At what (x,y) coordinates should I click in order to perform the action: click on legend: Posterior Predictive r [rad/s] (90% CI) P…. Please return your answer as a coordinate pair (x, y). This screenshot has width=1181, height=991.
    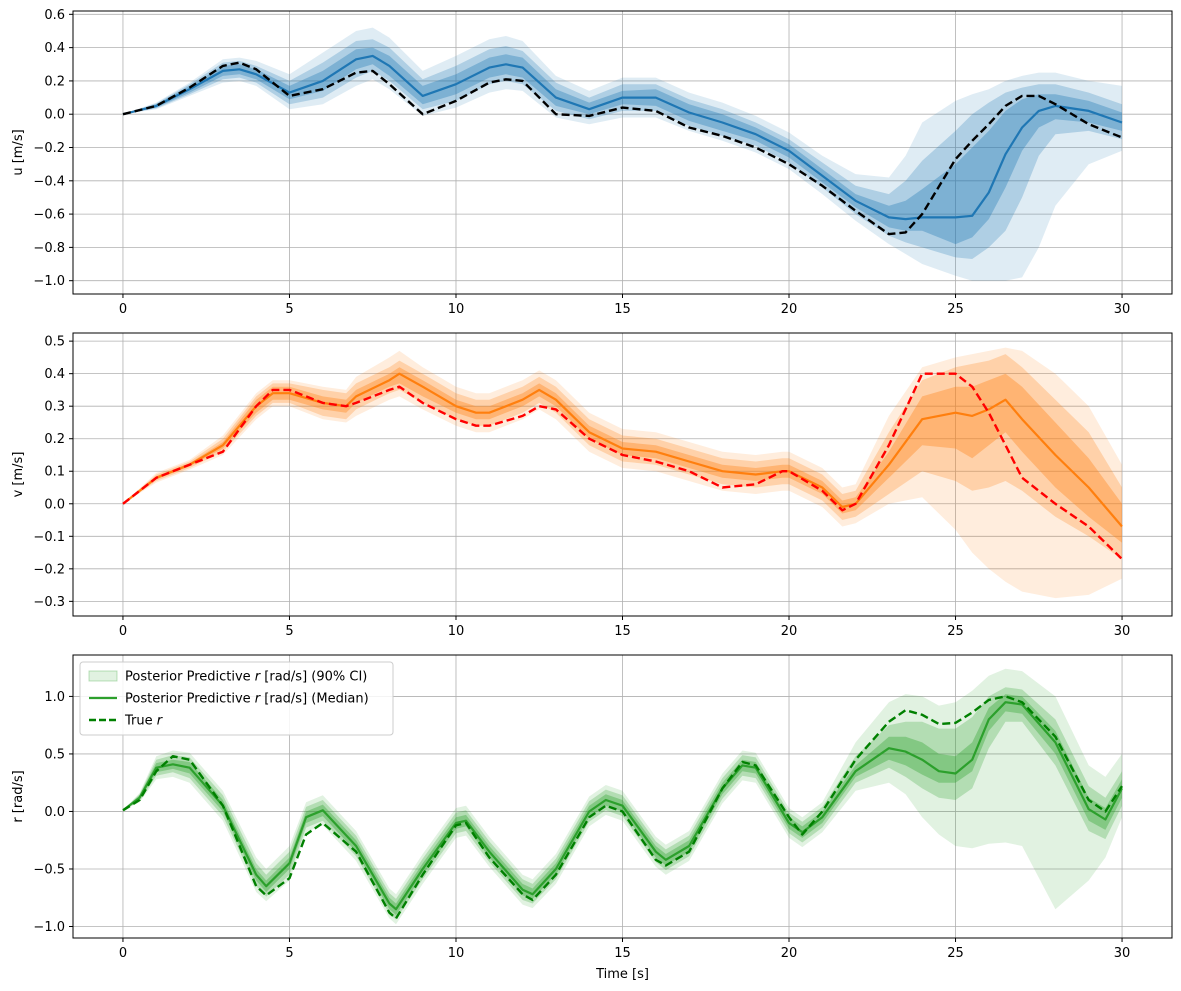
    Looking at the image, I should click on (236, 698).